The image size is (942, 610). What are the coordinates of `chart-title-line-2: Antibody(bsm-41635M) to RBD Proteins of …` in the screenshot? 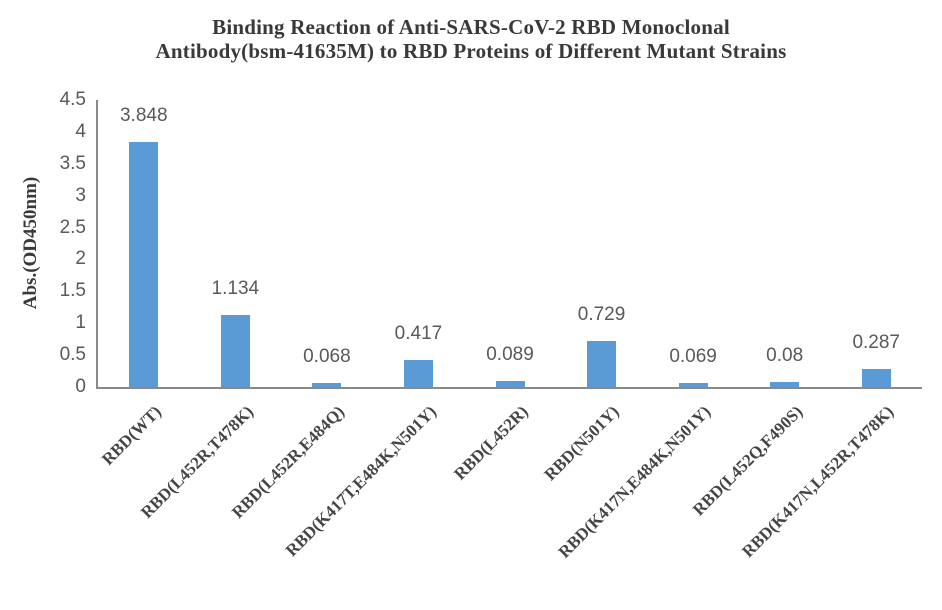 It's located at (471, 51).